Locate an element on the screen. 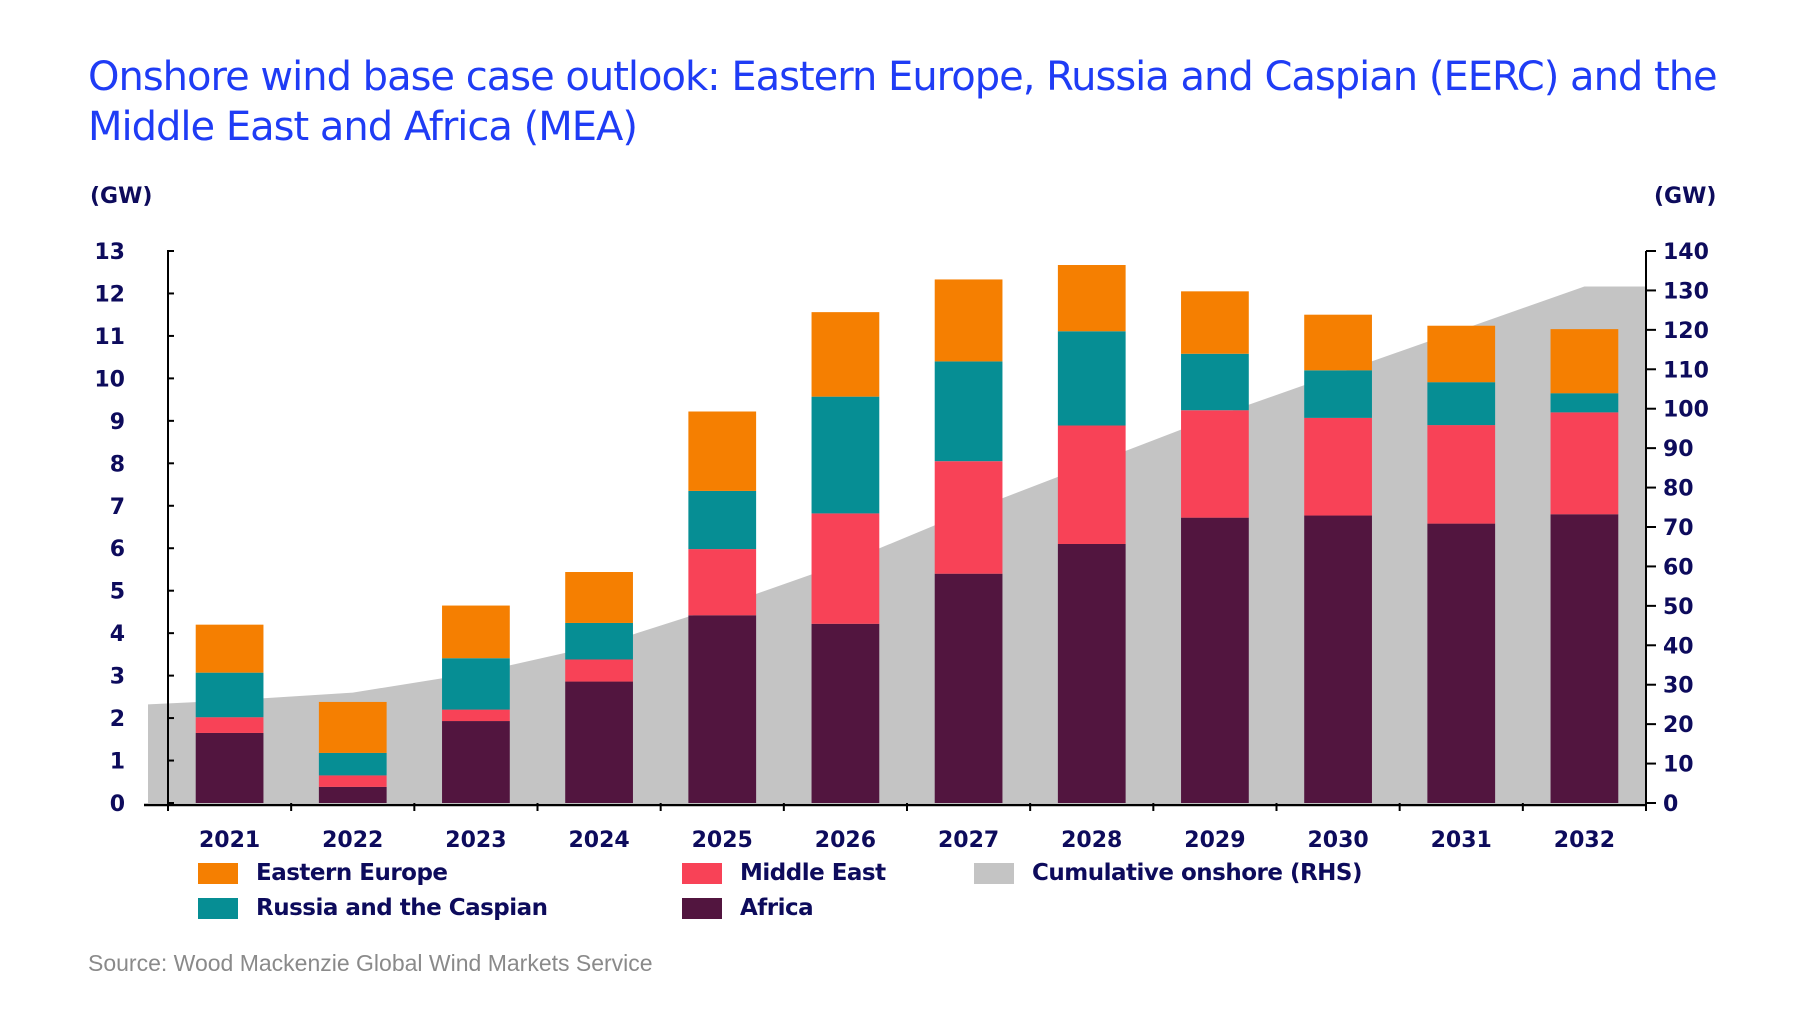  bar-segment-middle-east-2022 is located at coordinates (352, 781).